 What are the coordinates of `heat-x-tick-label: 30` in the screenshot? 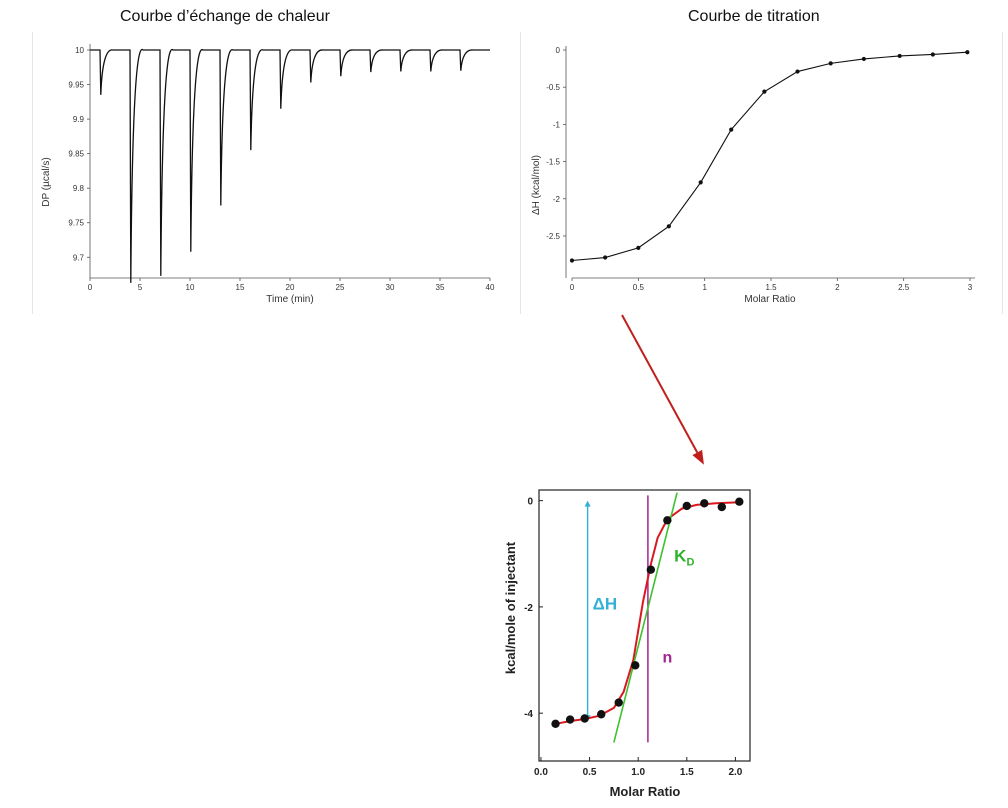 It's located at (390, 287).